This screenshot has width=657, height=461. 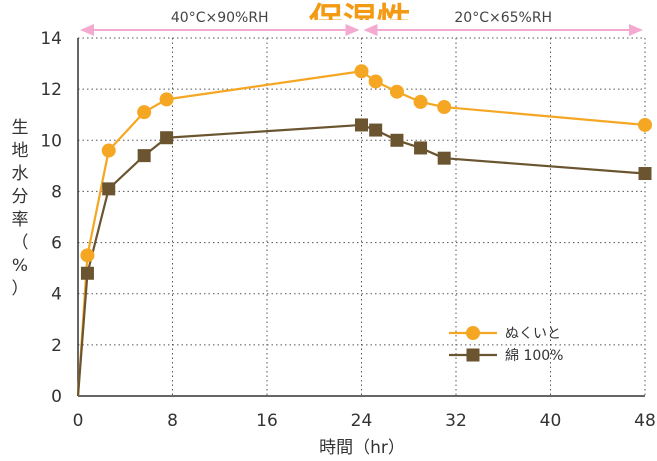 What do you see at coordinates (56, 397) in the screenshot?
I see `y-tick-label: 0` at bounding box center [56, 397].